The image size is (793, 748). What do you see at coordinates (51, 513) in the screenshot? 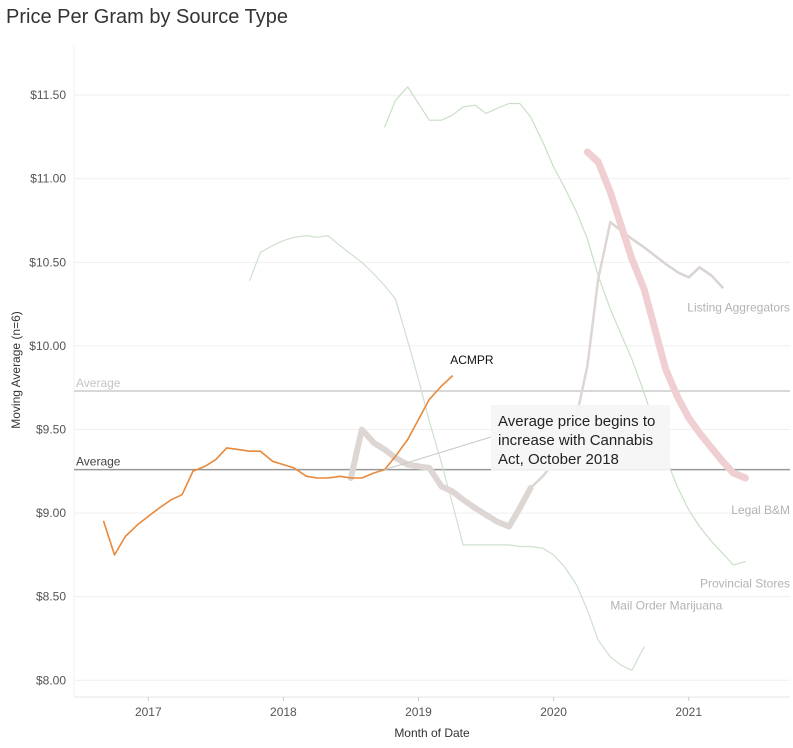
I see `y-tick-label: $9.00` at bounding box center [51, 513].